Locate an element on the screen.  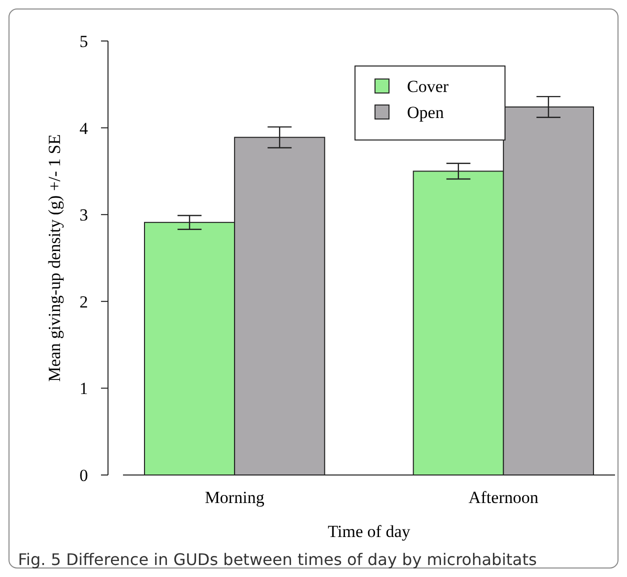
caption: Fig. 5 Difference in GUDs between times of day by microhabitats is located at coordinates (277, 559).